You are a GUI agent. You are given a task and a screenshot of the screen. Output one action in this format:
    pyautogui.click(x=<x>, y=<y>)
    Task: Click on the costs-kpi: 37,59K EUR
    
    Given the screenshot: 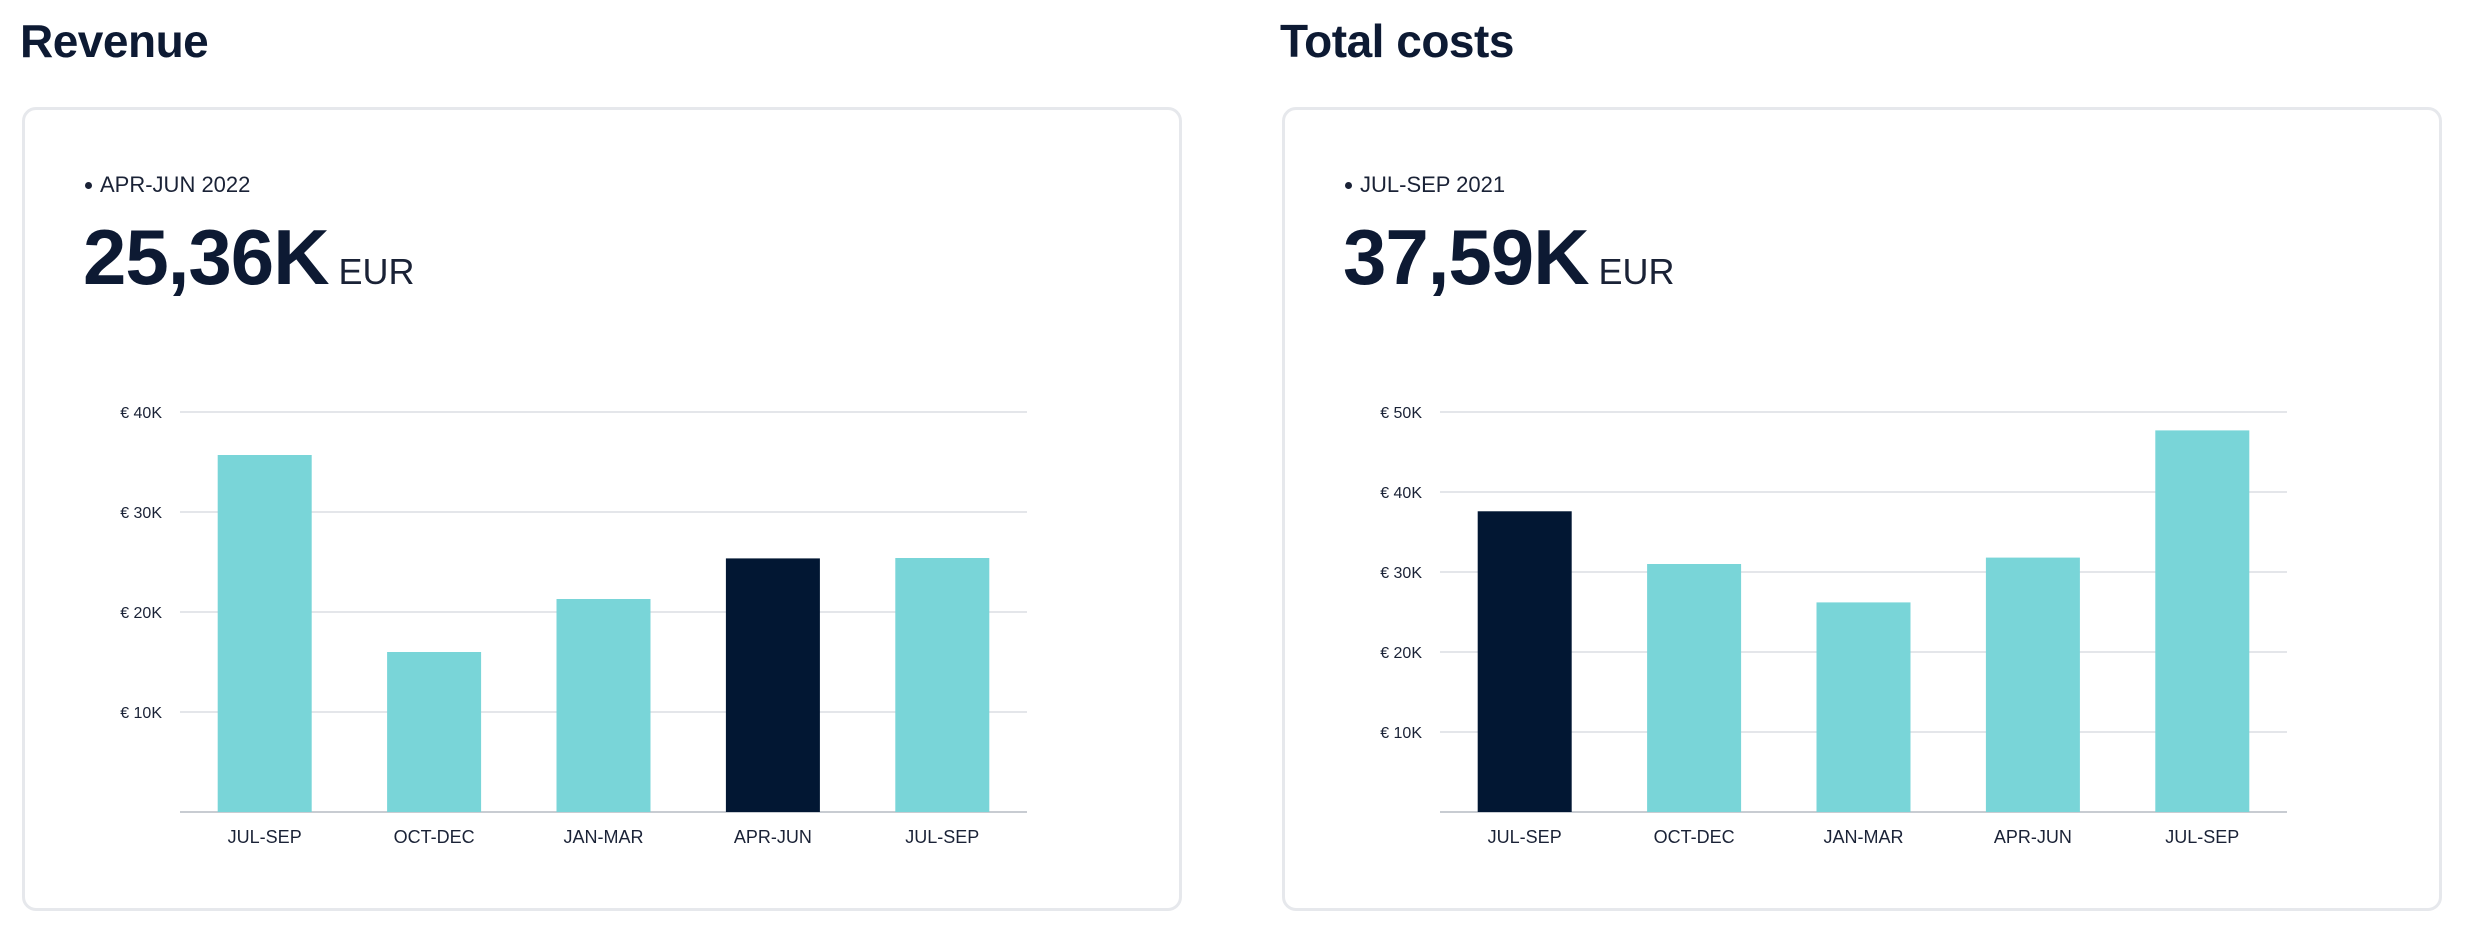 What is the action you would take?
    pyautogui.click(x=1509, y=257)
    